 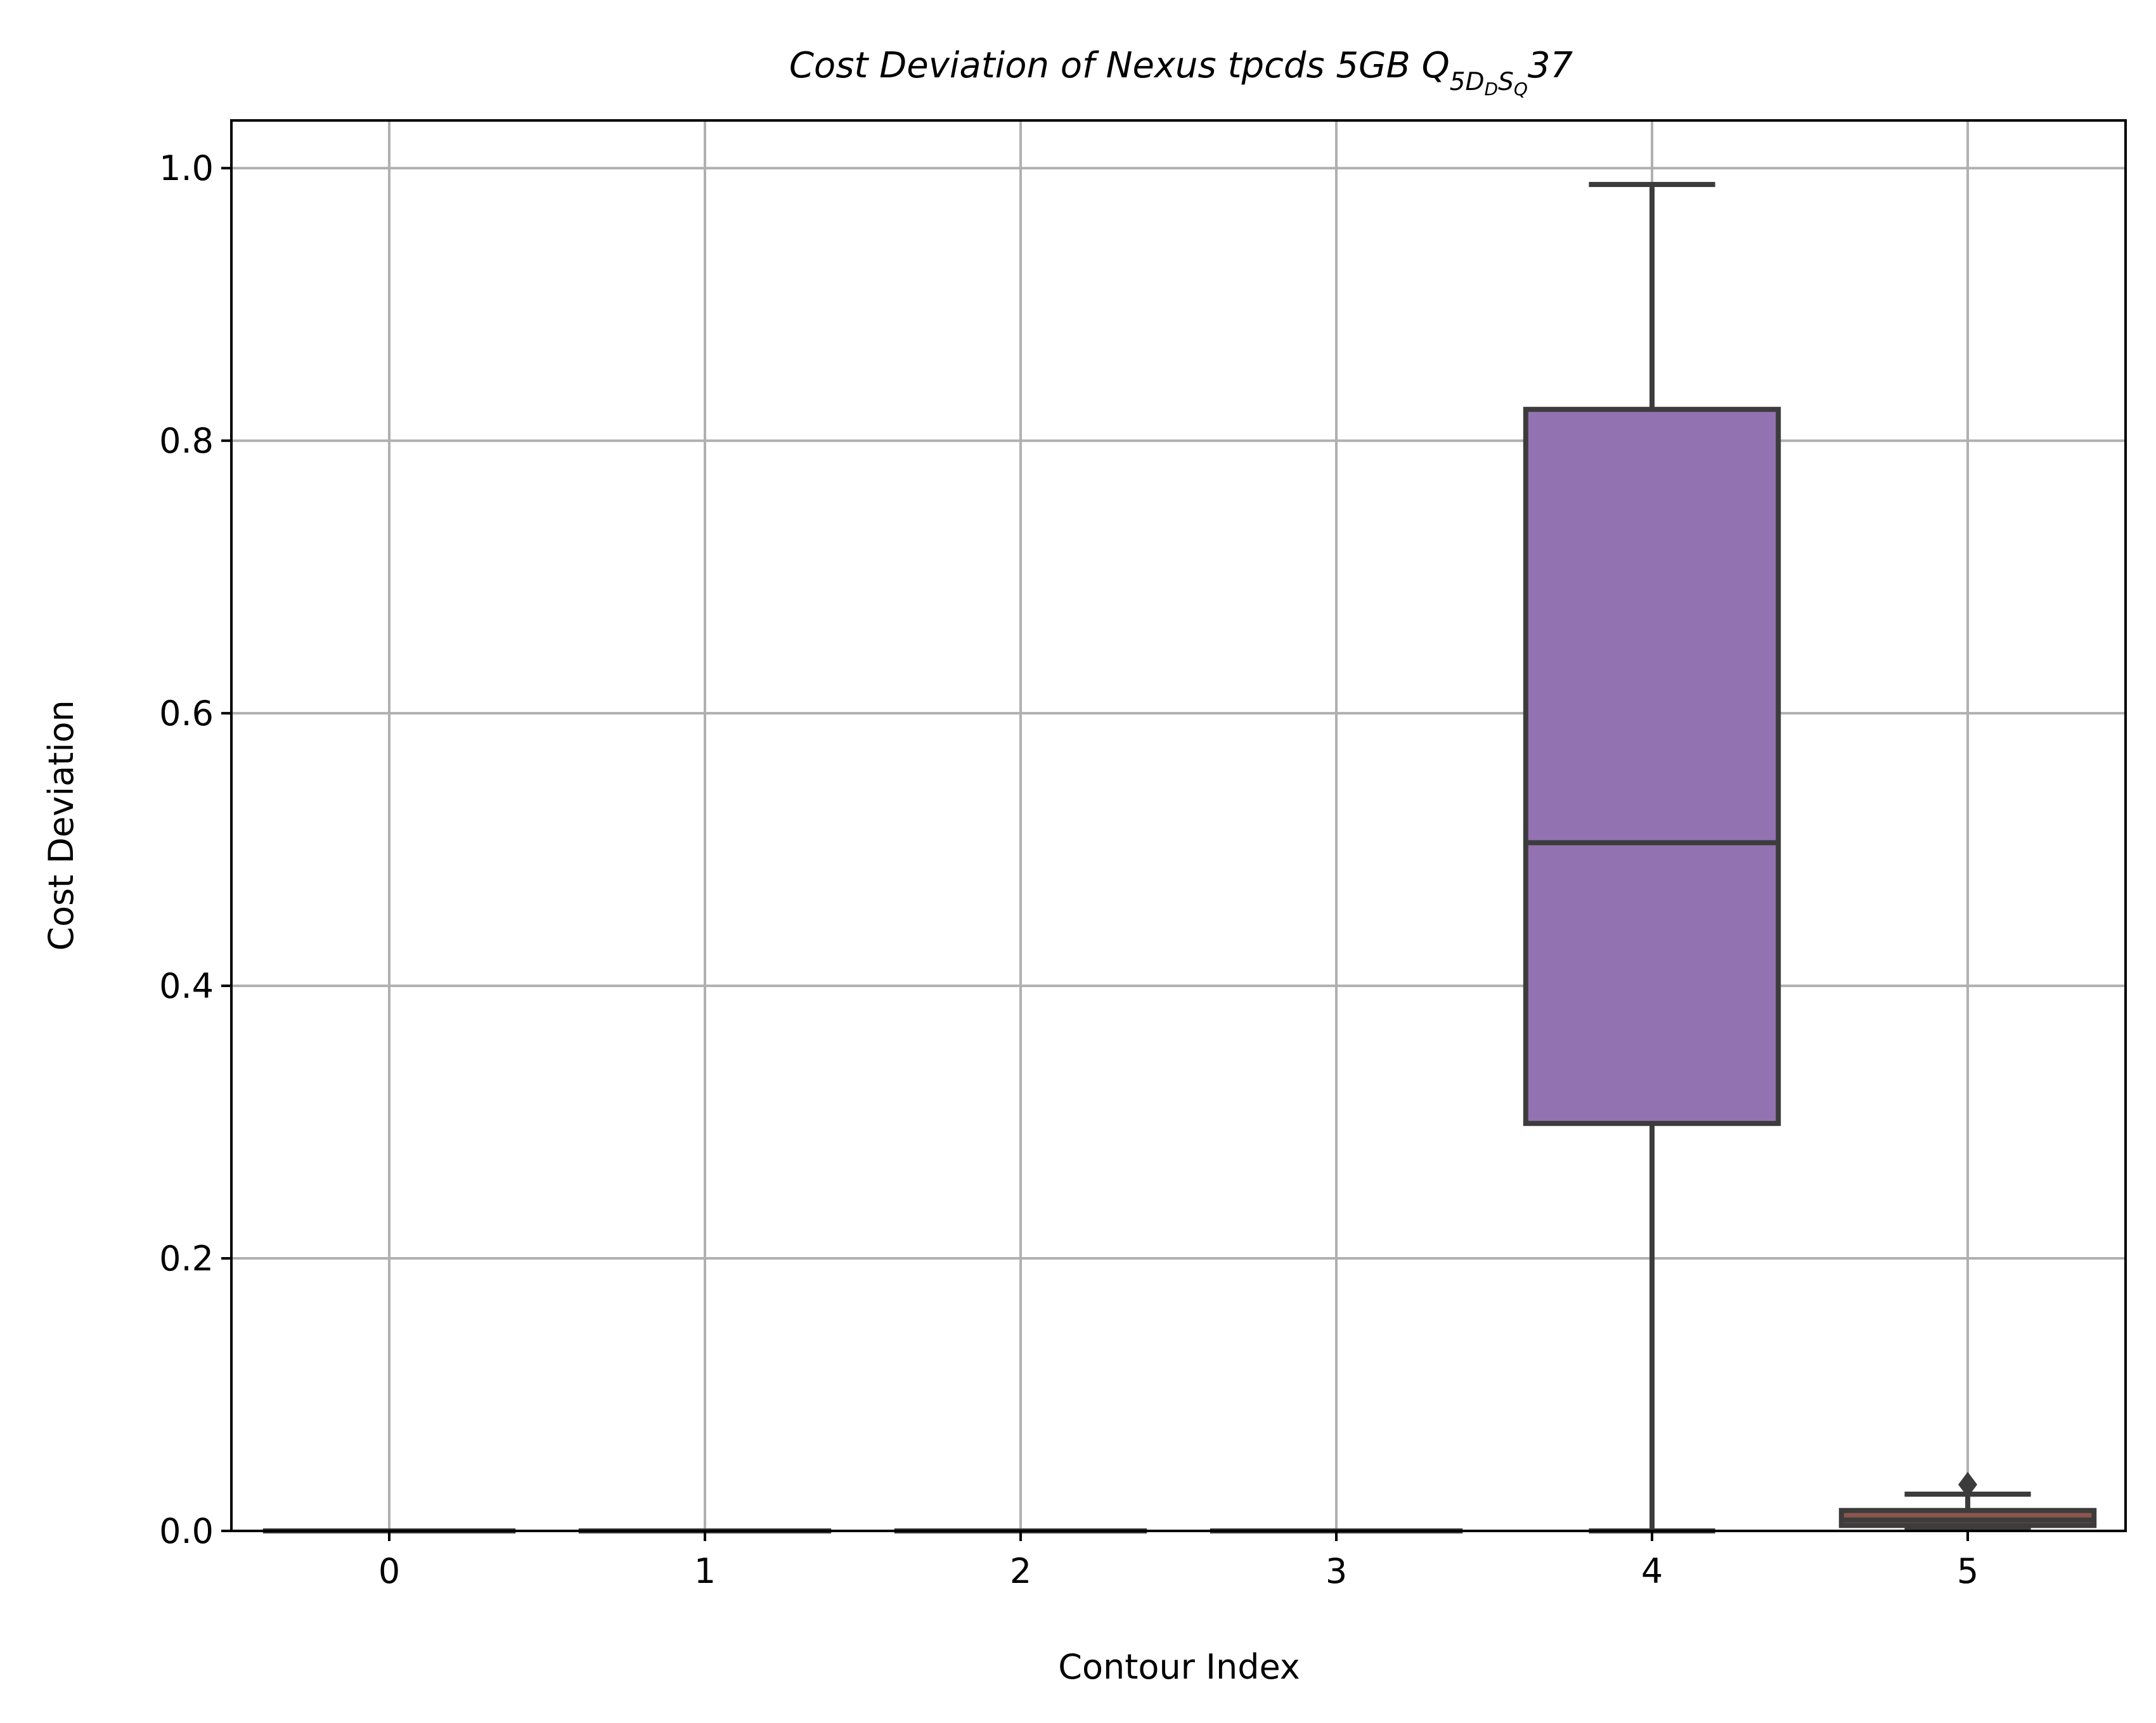 I want to click on x-tick-label: 4, so click(x=1652, y=1571).